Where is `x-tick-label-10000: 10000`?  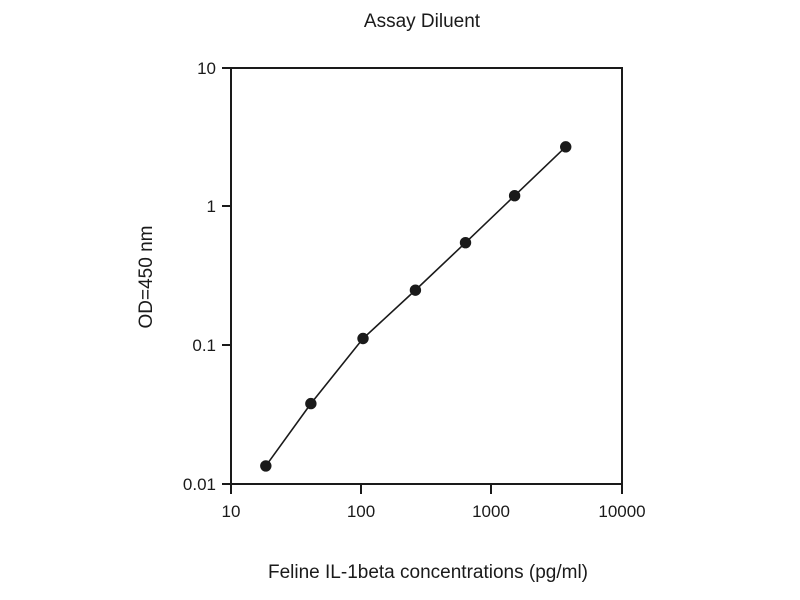
x-tick-label-10000: 10000 is located at coordinates (621, 511).